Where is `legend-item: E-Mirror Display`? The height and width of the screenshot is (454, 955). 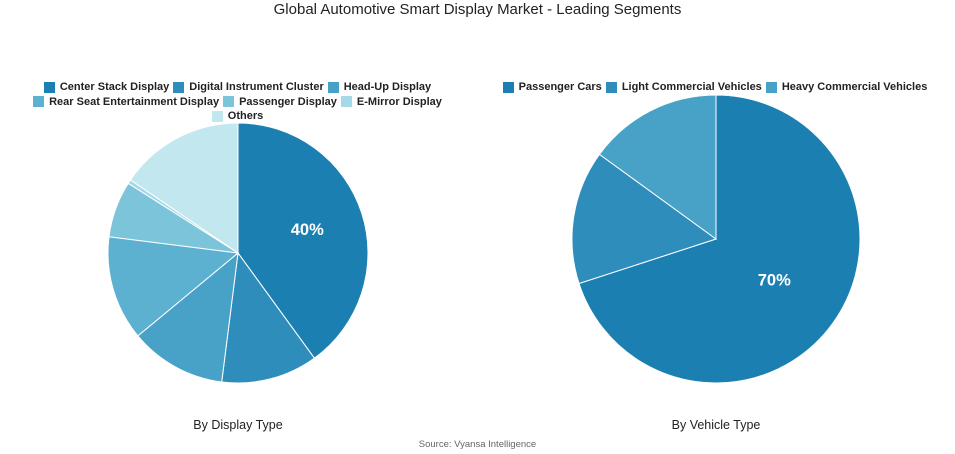 legend-item: E-Mirror Display is located at coordinates (391, 101).